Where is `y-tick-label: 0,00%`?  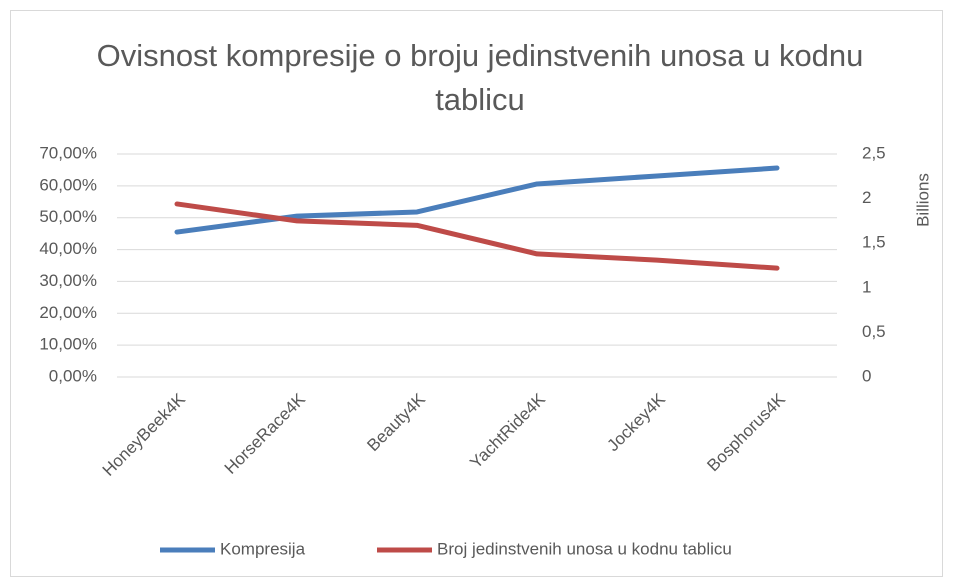 y-tick-label: 0,00% is located at coordinates (73, 375).